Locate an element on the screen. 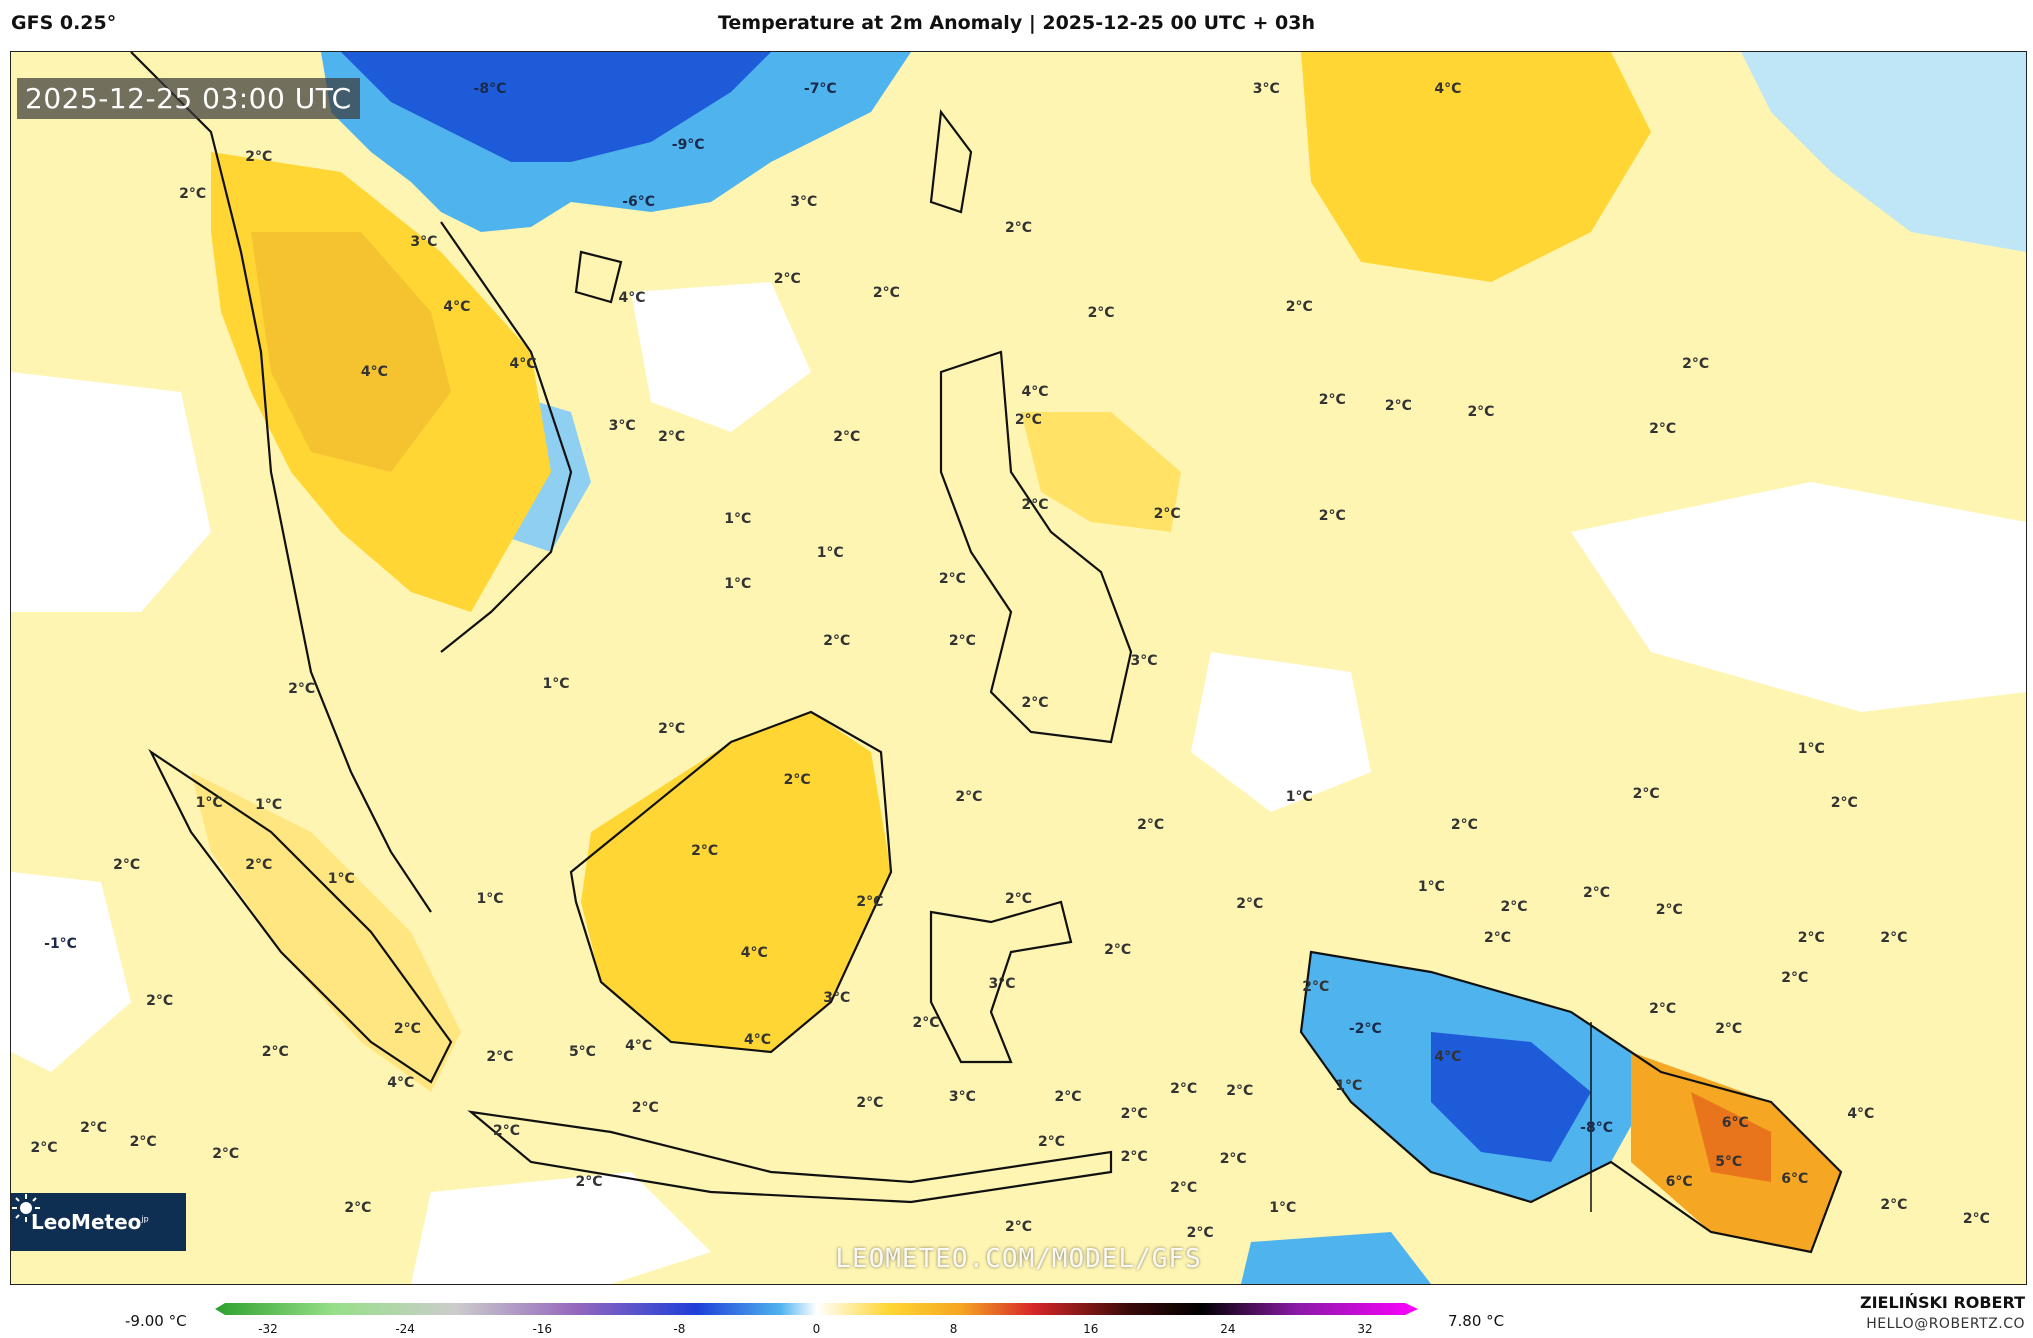 This screenshot has width=2033, height=1338. warm-north-pacific is located at coordinates (1476, 167).